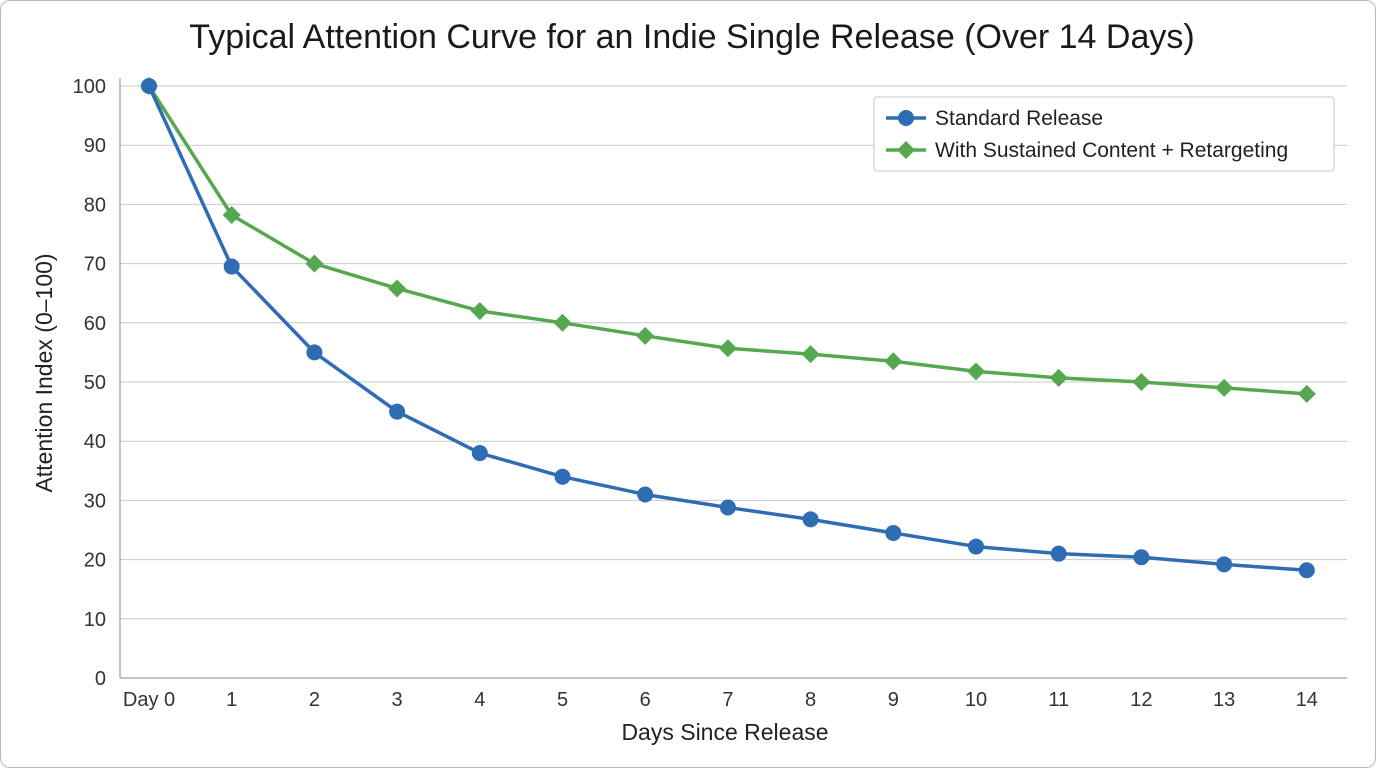  What do you see at coordinates (1058, 700) in the screenshot?
I see `x-tick-label: 11` at bounding box center [1058, 700].